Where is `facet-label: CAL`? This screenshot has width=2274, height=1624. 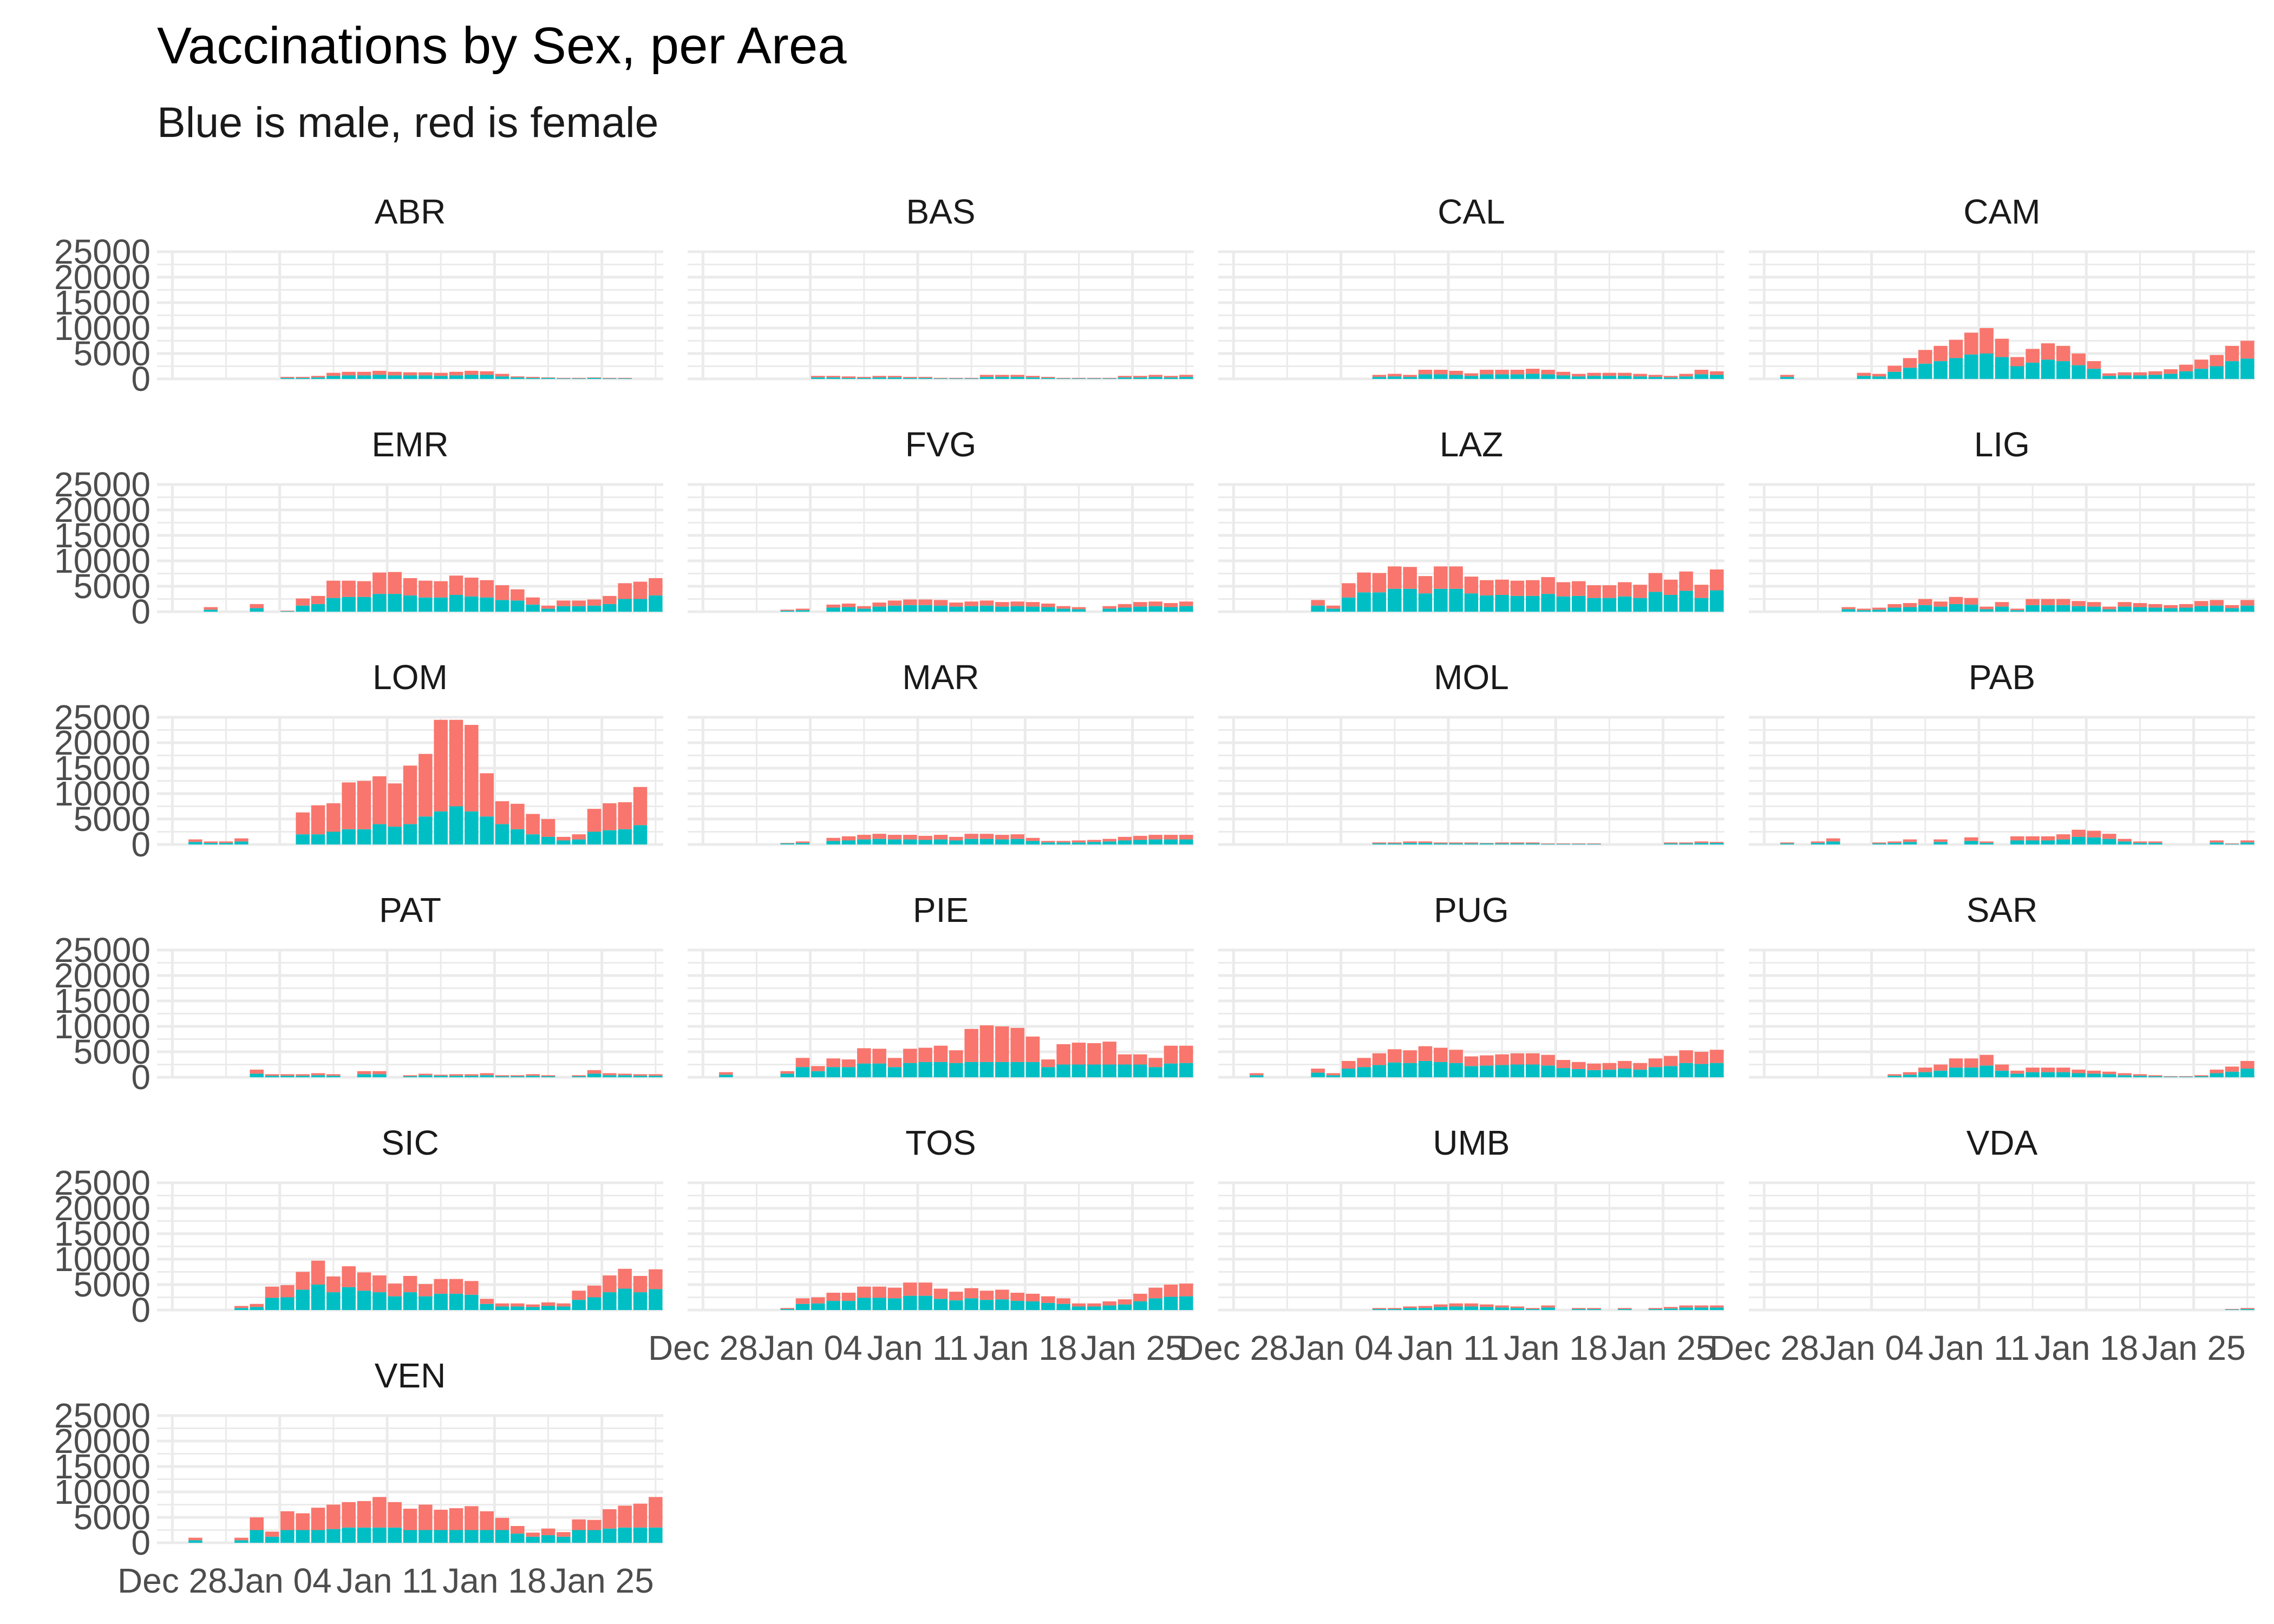
facet-label: CAL is located at coordinates (1471, 211).